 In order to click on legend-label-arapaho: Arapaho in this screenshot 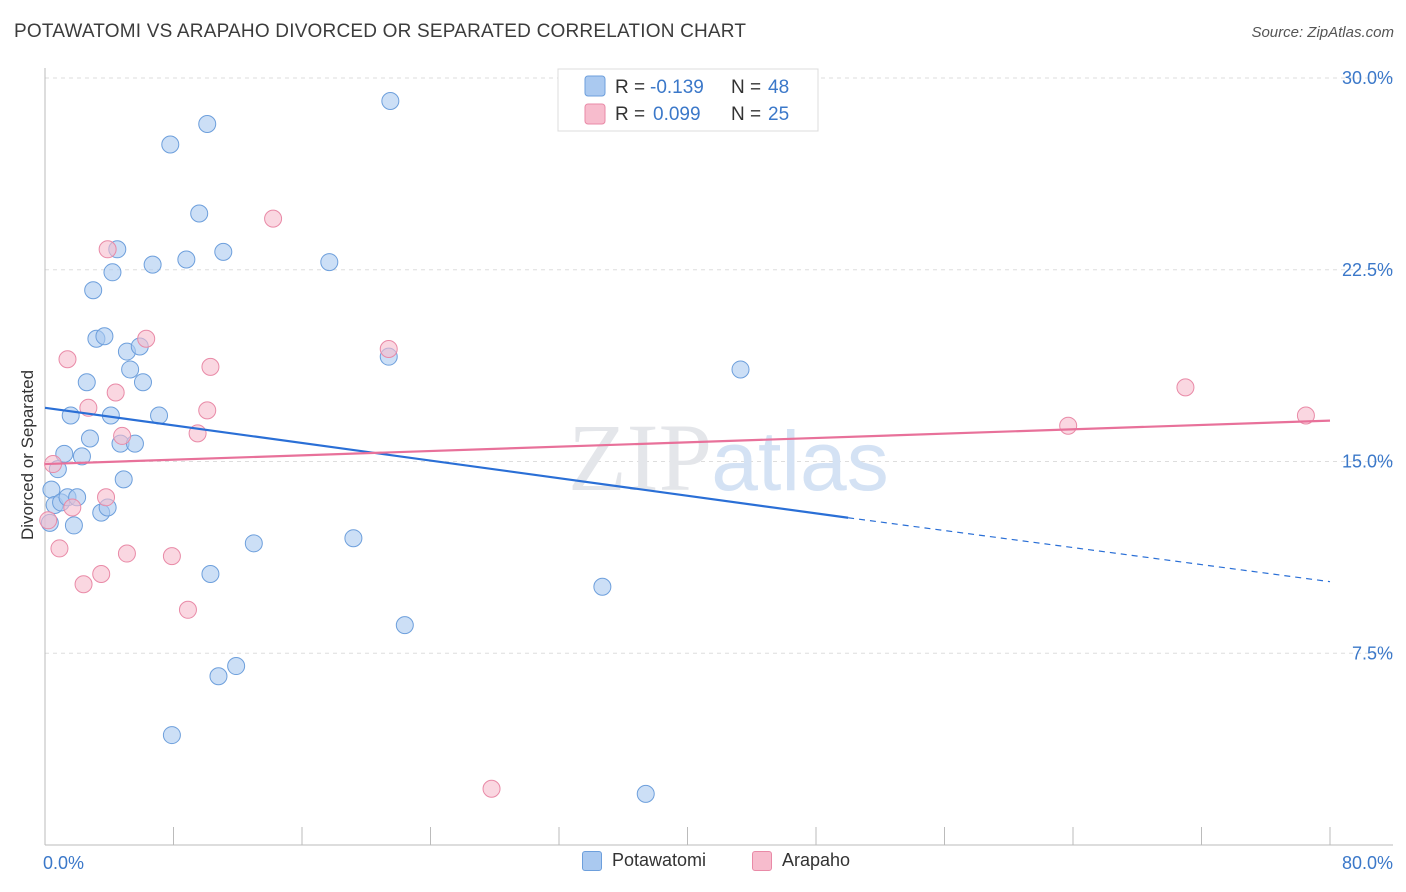, I will do `click(816, 860)`.